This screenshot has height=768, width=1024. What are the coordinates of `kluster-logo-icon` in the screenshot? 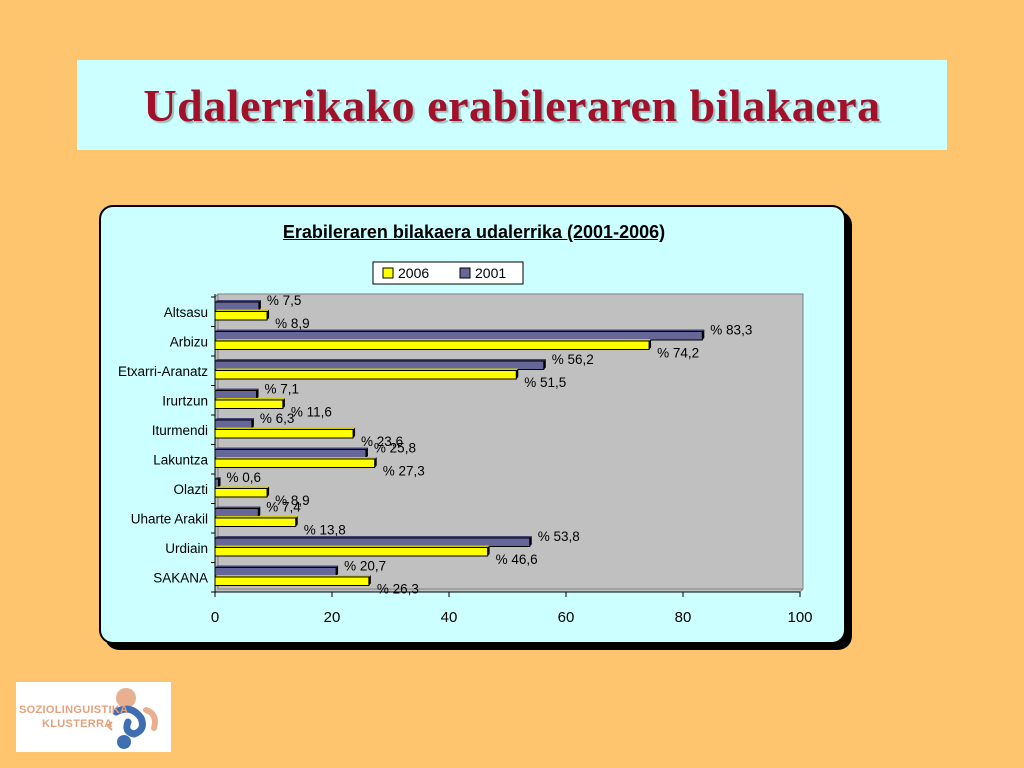 It's located at (132, 718).